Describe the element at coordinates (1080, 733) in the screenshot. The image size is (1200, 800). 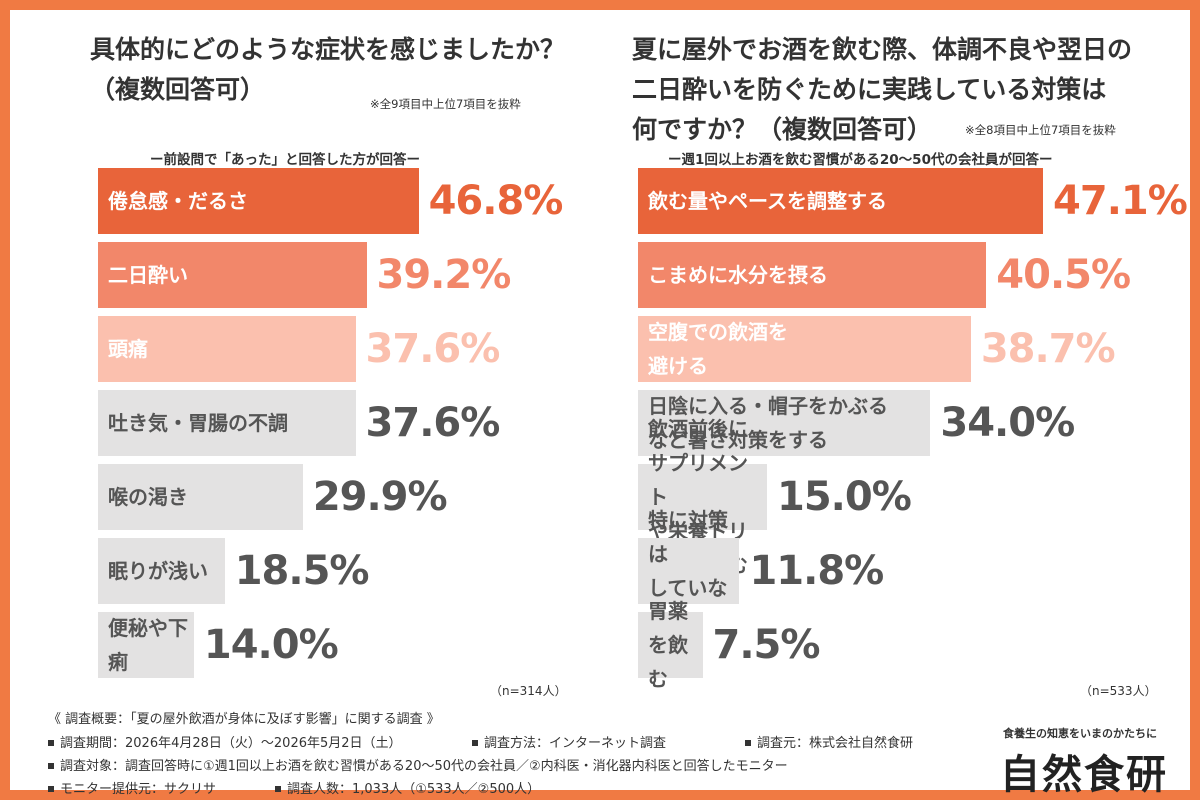
I see `brand-tagline: 食養生の知恵をいまのかたちに` at that location.